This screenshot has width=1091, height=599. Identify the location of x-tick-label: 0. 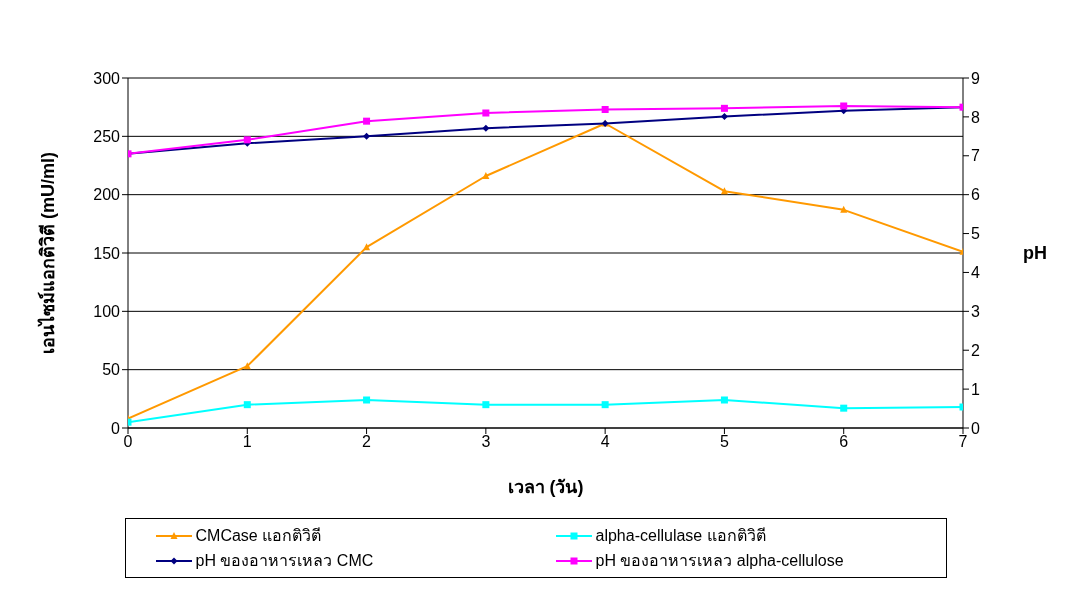
(128, 442).